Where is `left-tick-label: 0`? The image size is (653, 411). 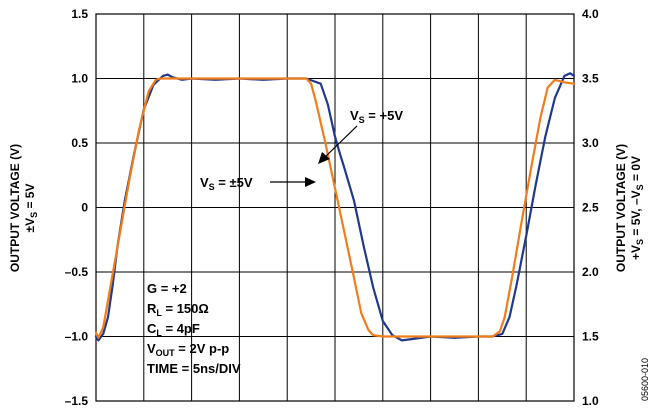 left-tick-label: 0 is located at coordinates (84, 208).